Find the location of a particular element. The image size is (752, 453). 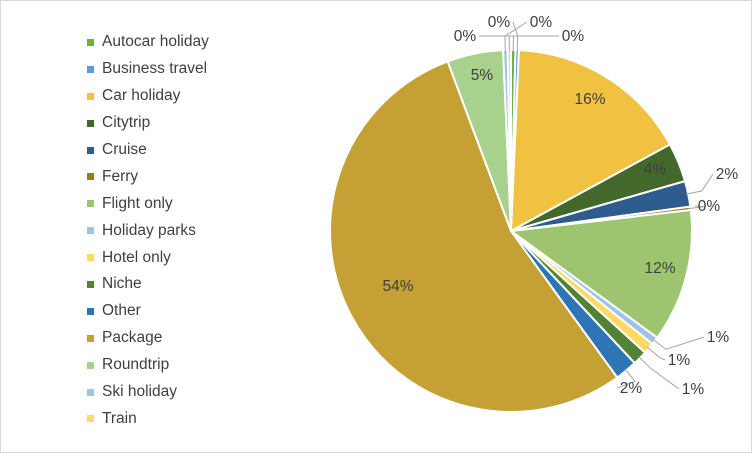

pie-slice-car-holiday is located at coordinates (590, 141).